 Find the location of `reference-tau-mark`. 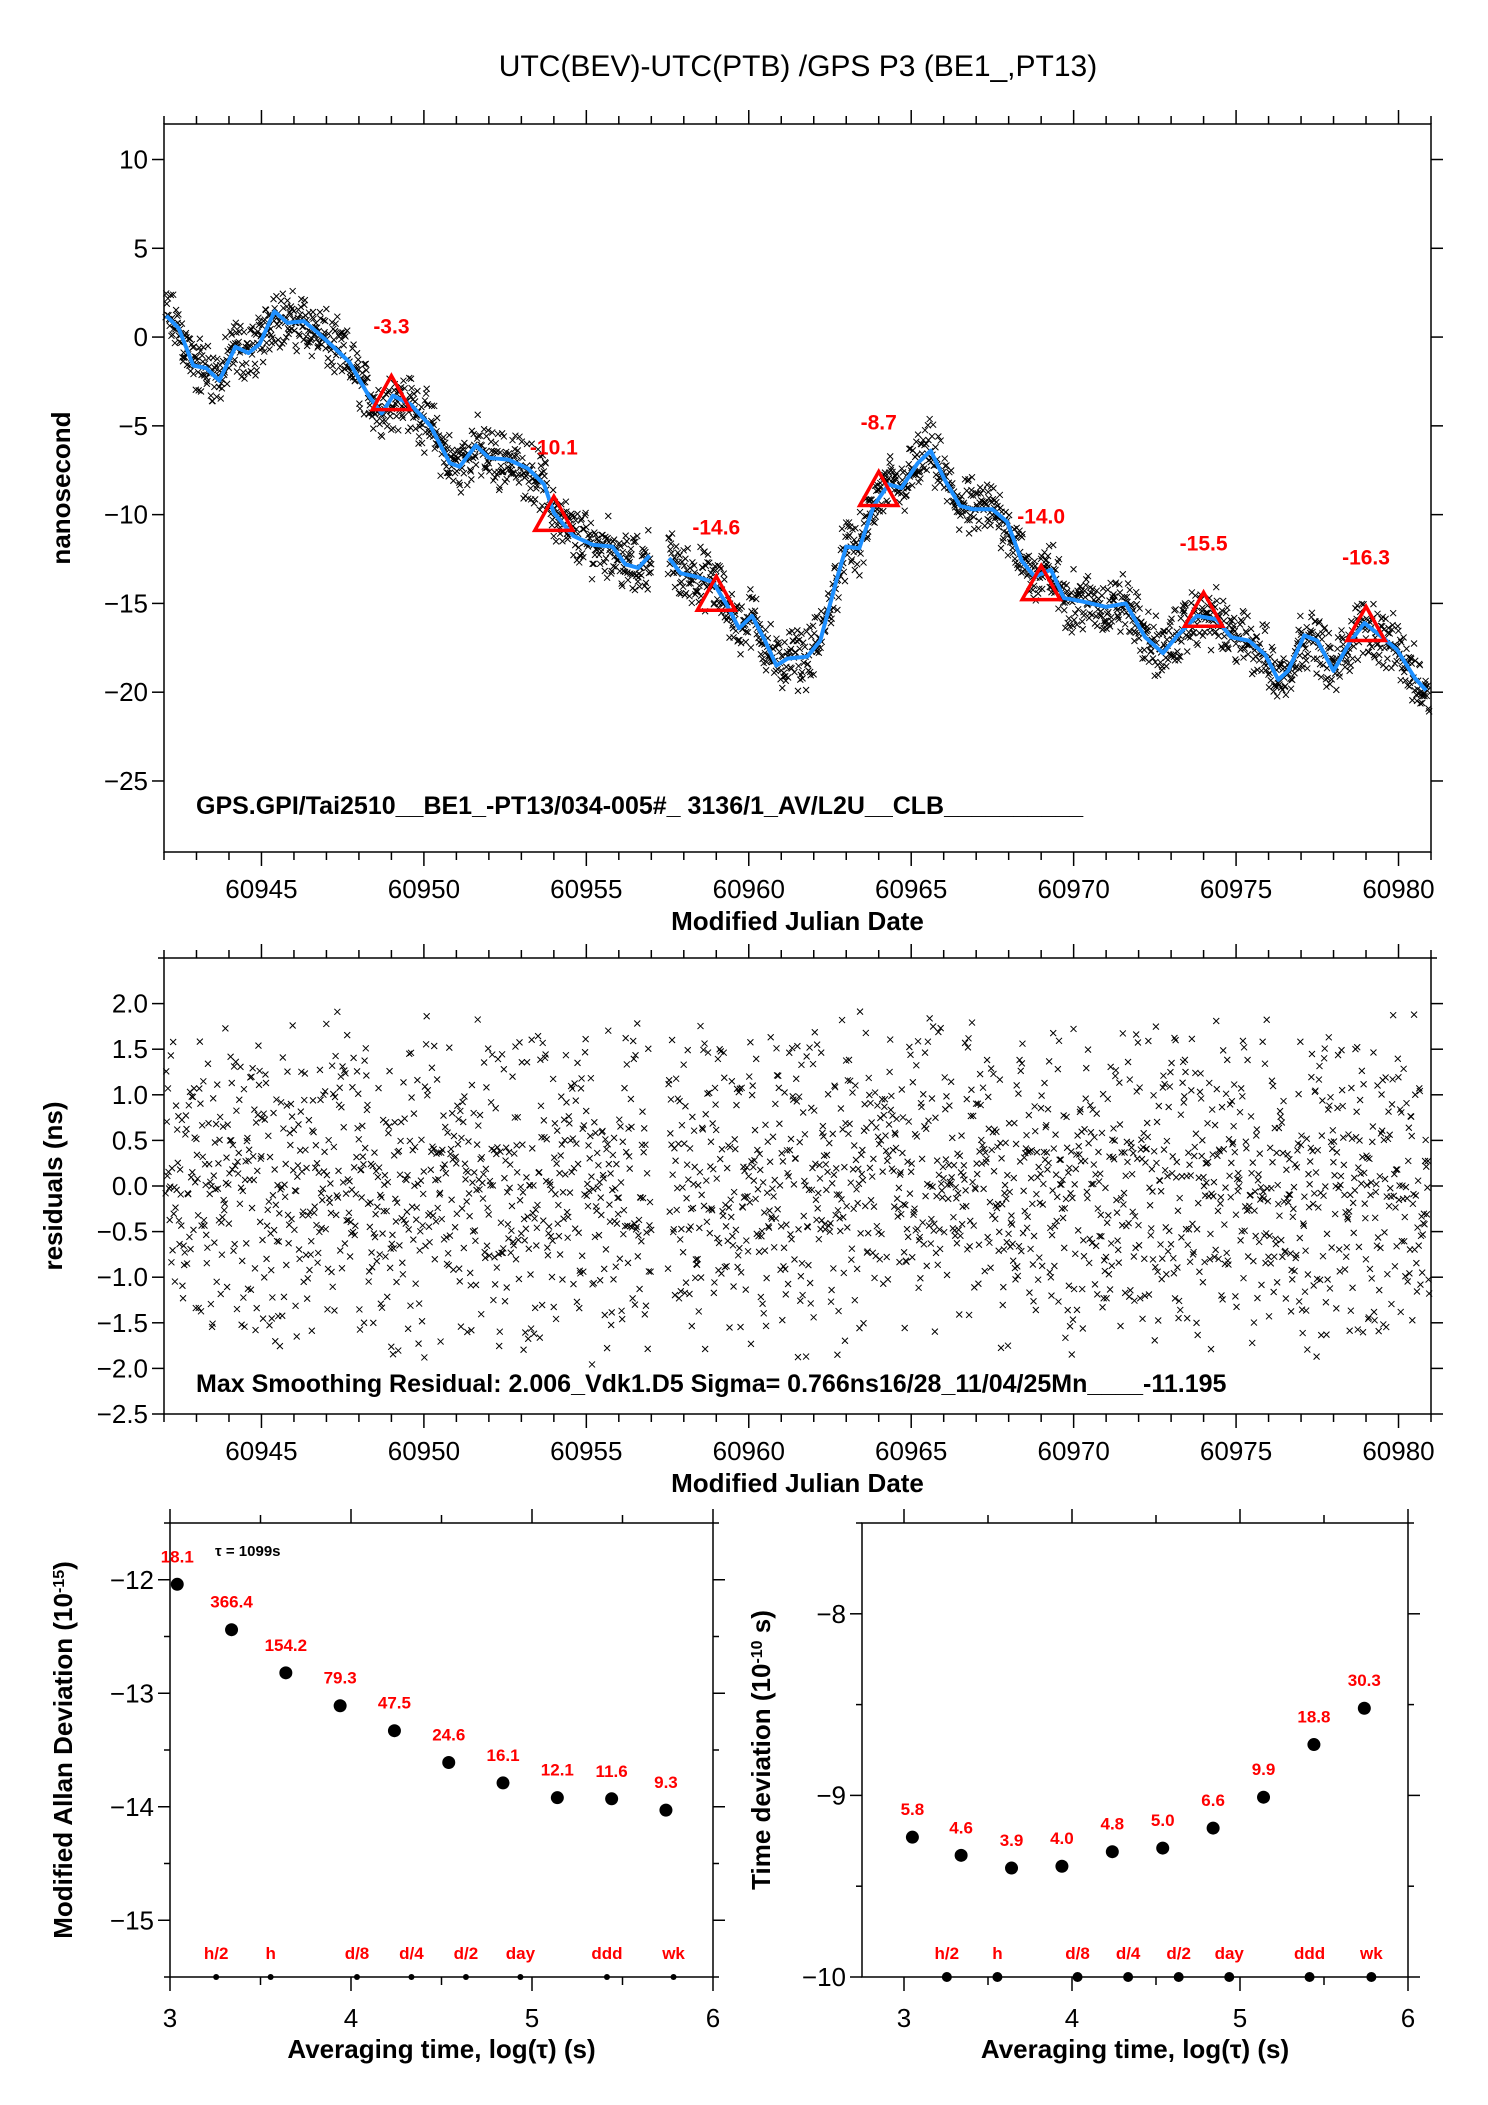

reference-tau-mark is located at coordinates (1178, 1977).